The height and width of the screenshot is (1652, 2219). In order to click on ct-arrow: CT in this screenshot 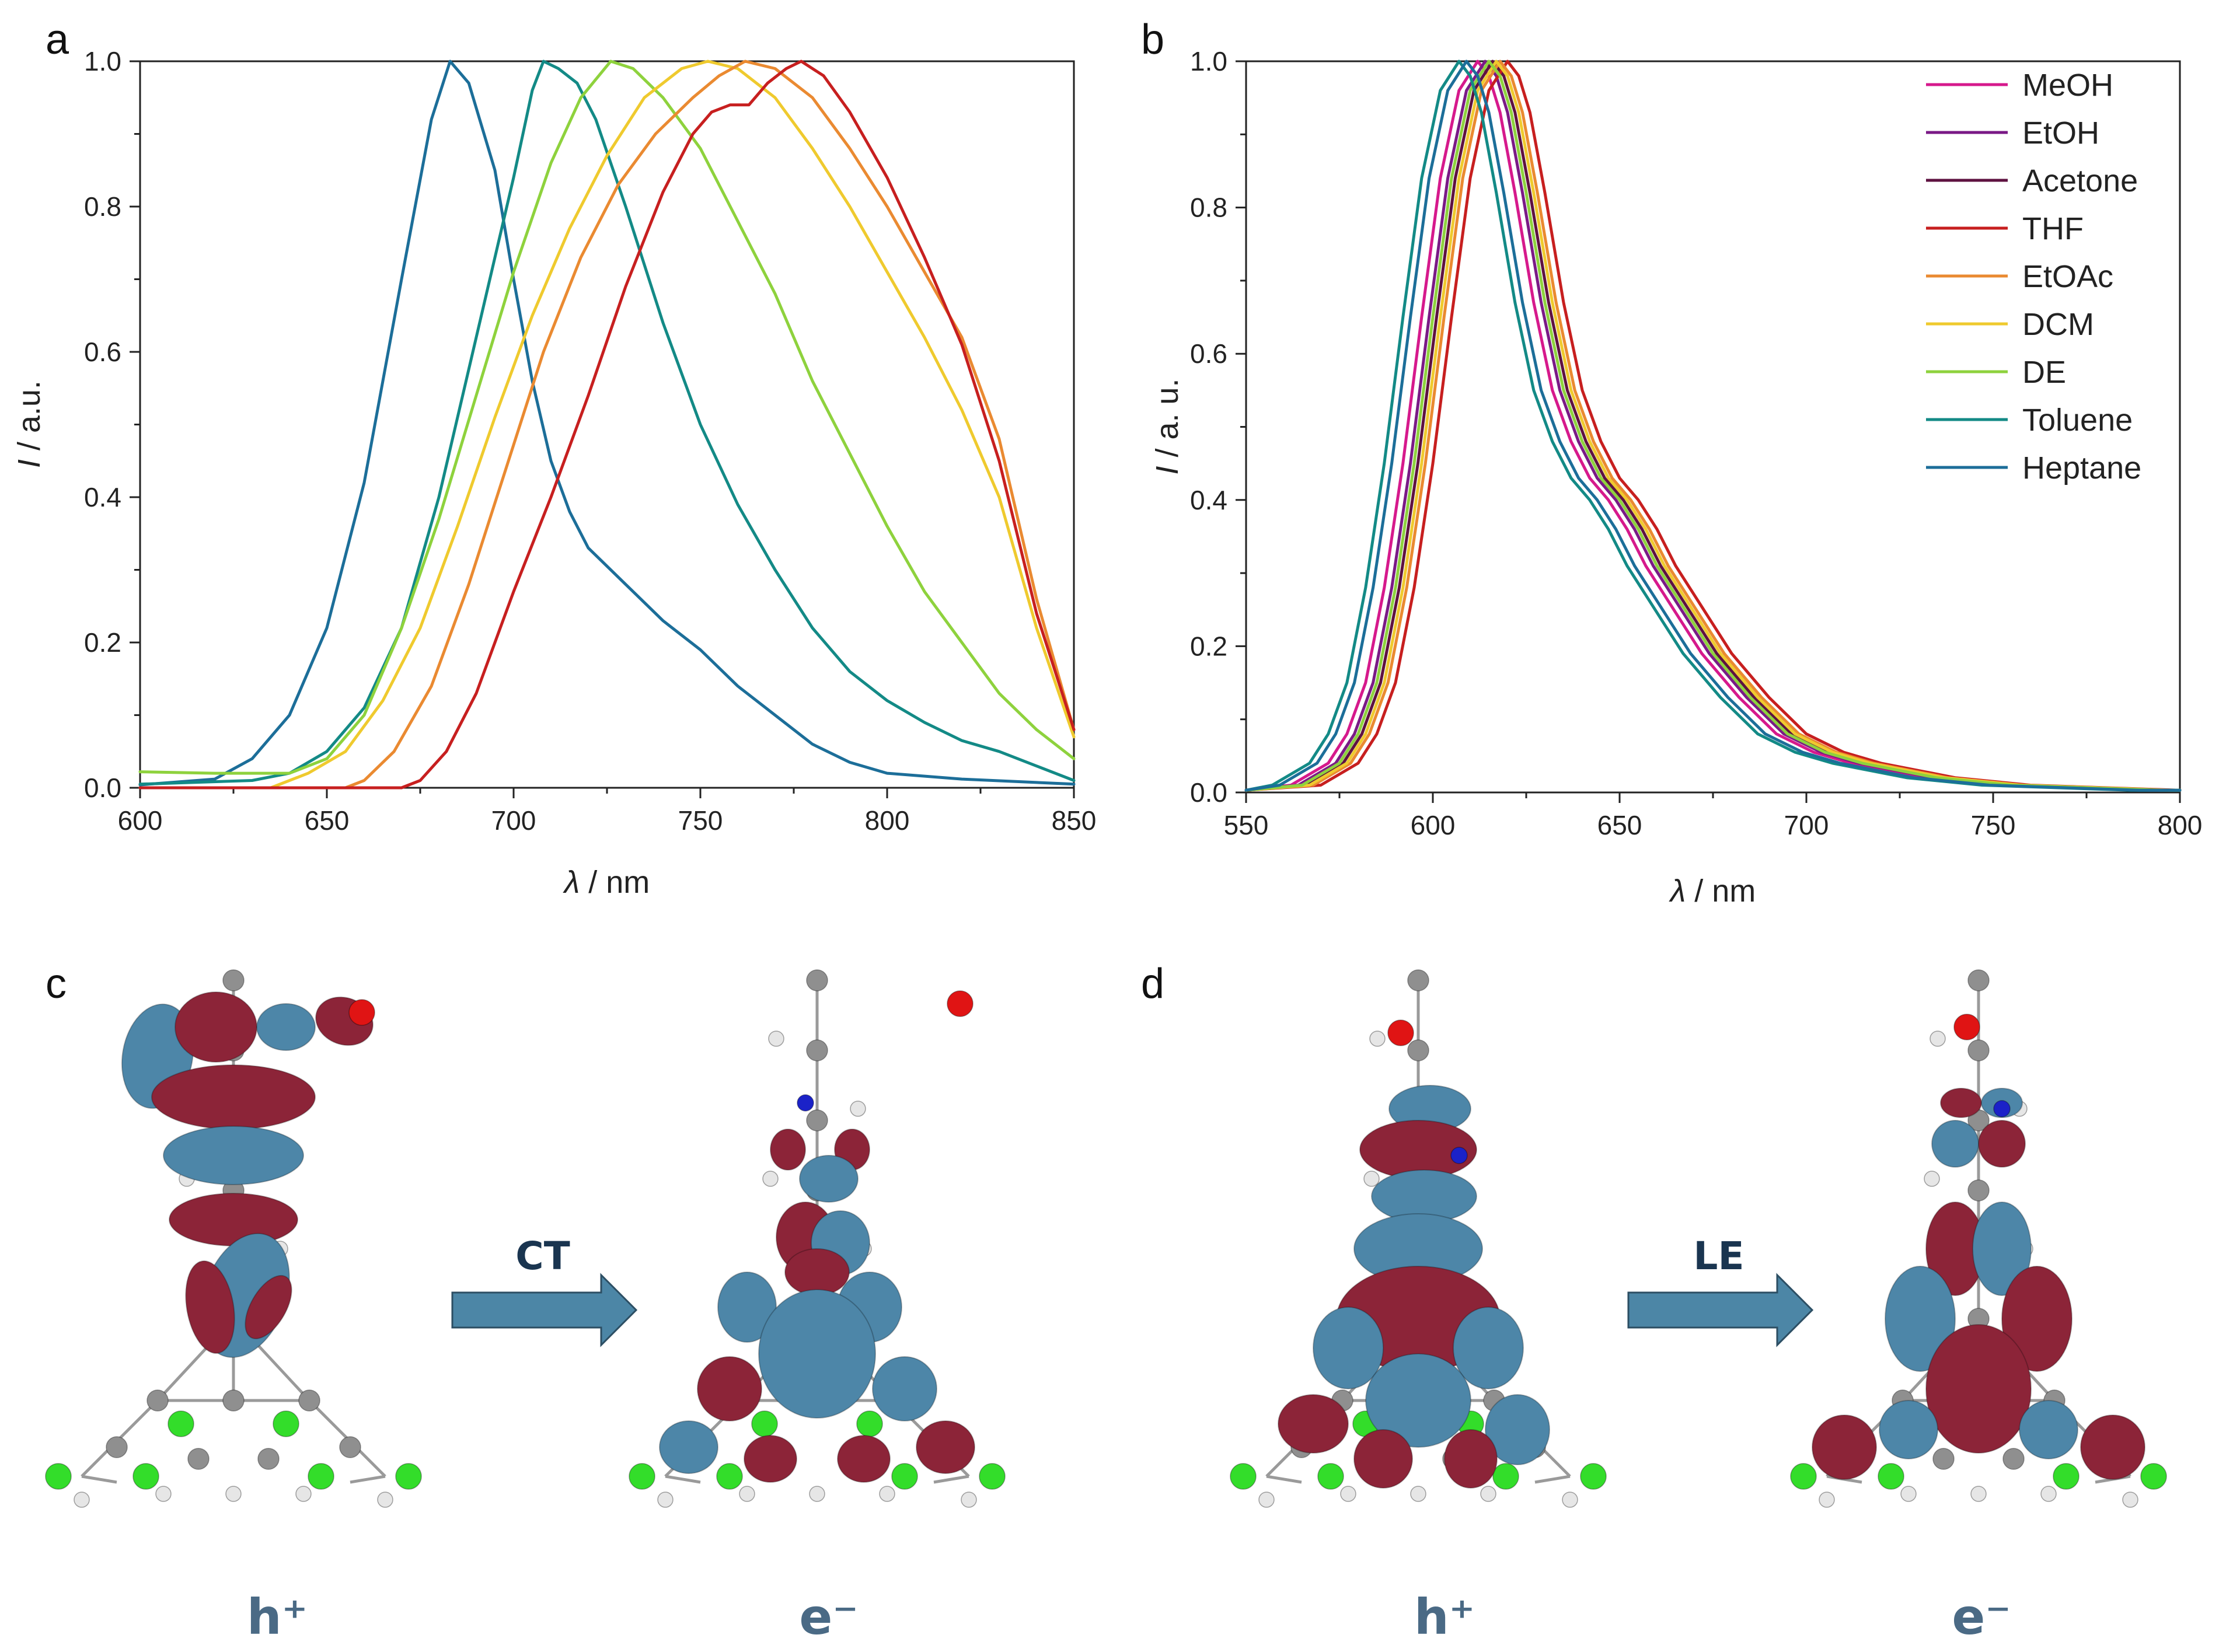, I will do `click(544, 1291)`.